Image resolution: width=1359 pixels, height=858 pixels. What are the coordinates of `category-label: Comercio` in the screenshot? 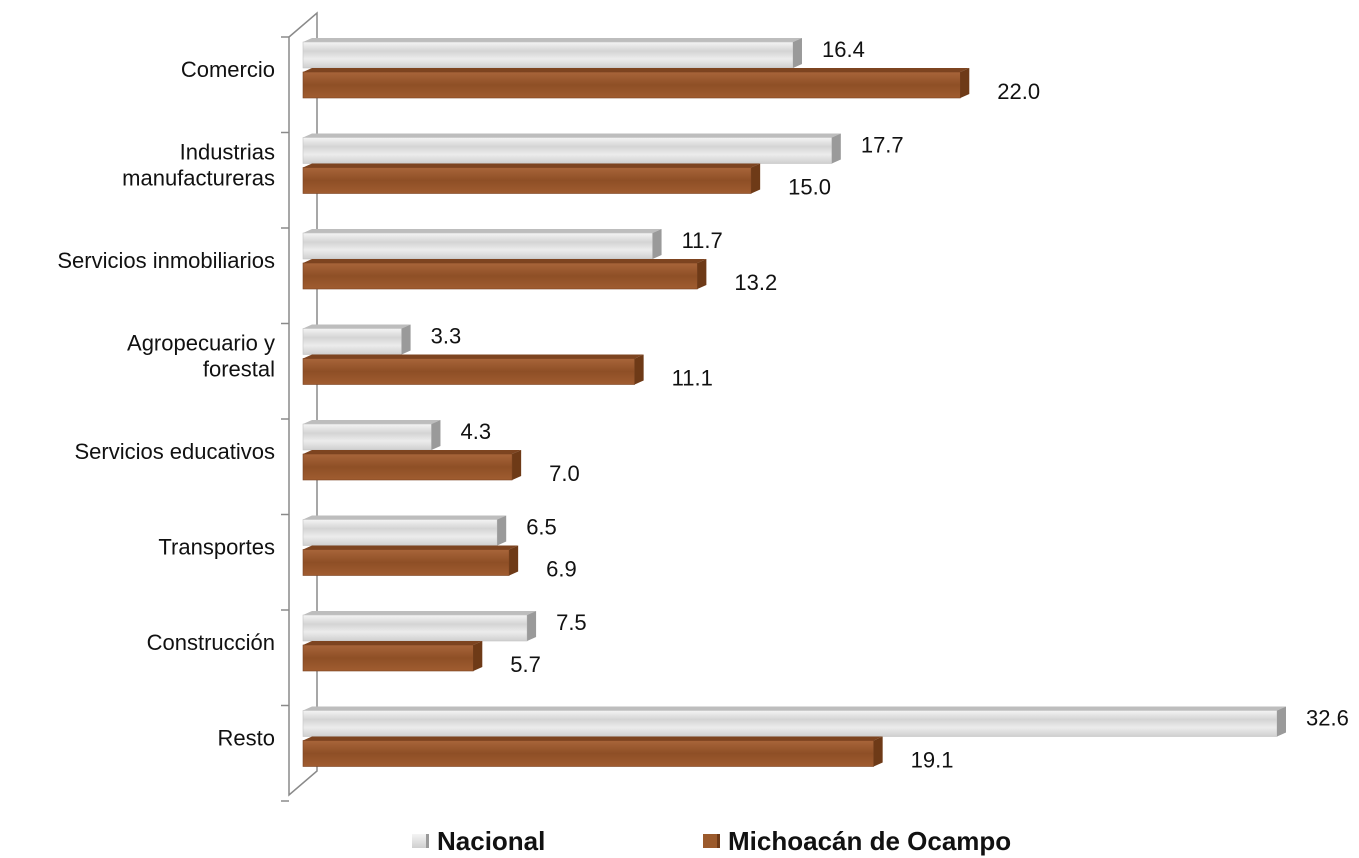 It's located at (228, 69).